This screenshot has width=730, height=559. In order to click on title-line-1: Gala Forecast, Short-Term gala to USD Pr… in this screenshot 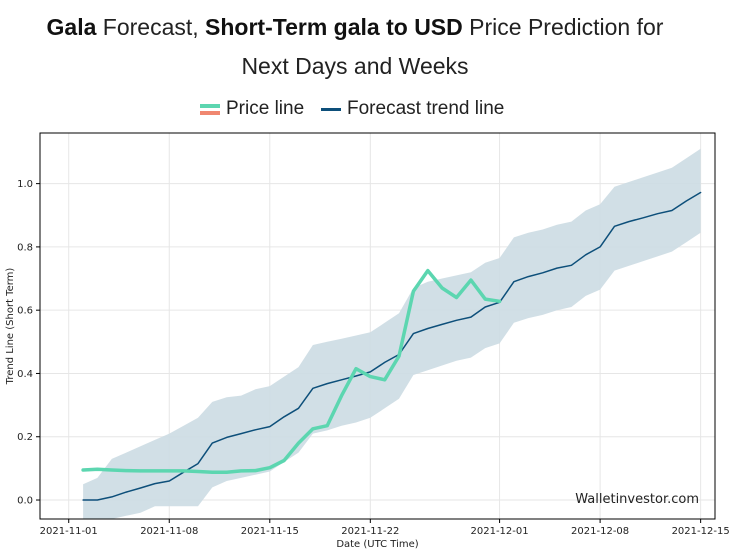, I will do `click(355, 27)`.